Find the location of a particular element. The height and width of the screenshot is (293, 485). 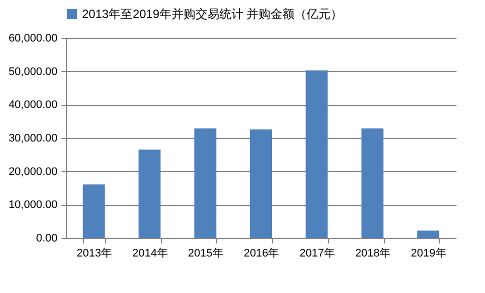

y-tick-label: 50,000.00 is located at coordinates (33, 72).